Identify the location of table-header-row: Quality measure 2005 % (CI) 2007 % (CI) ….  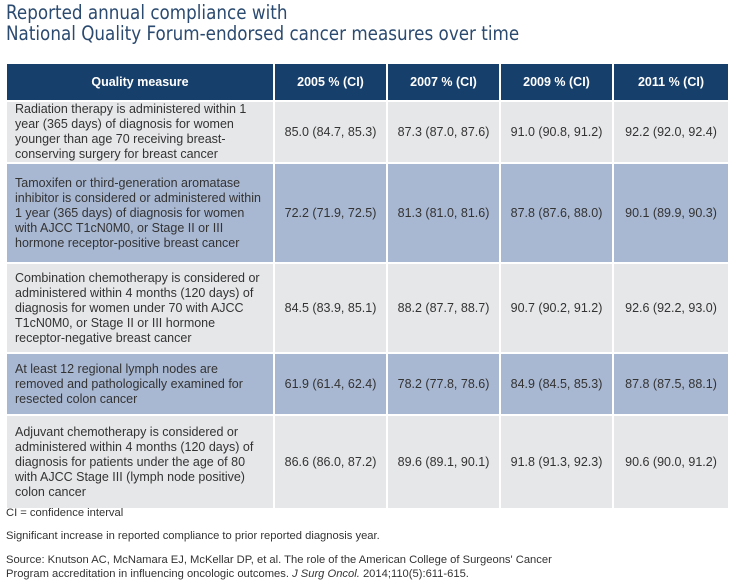
(367, 82).